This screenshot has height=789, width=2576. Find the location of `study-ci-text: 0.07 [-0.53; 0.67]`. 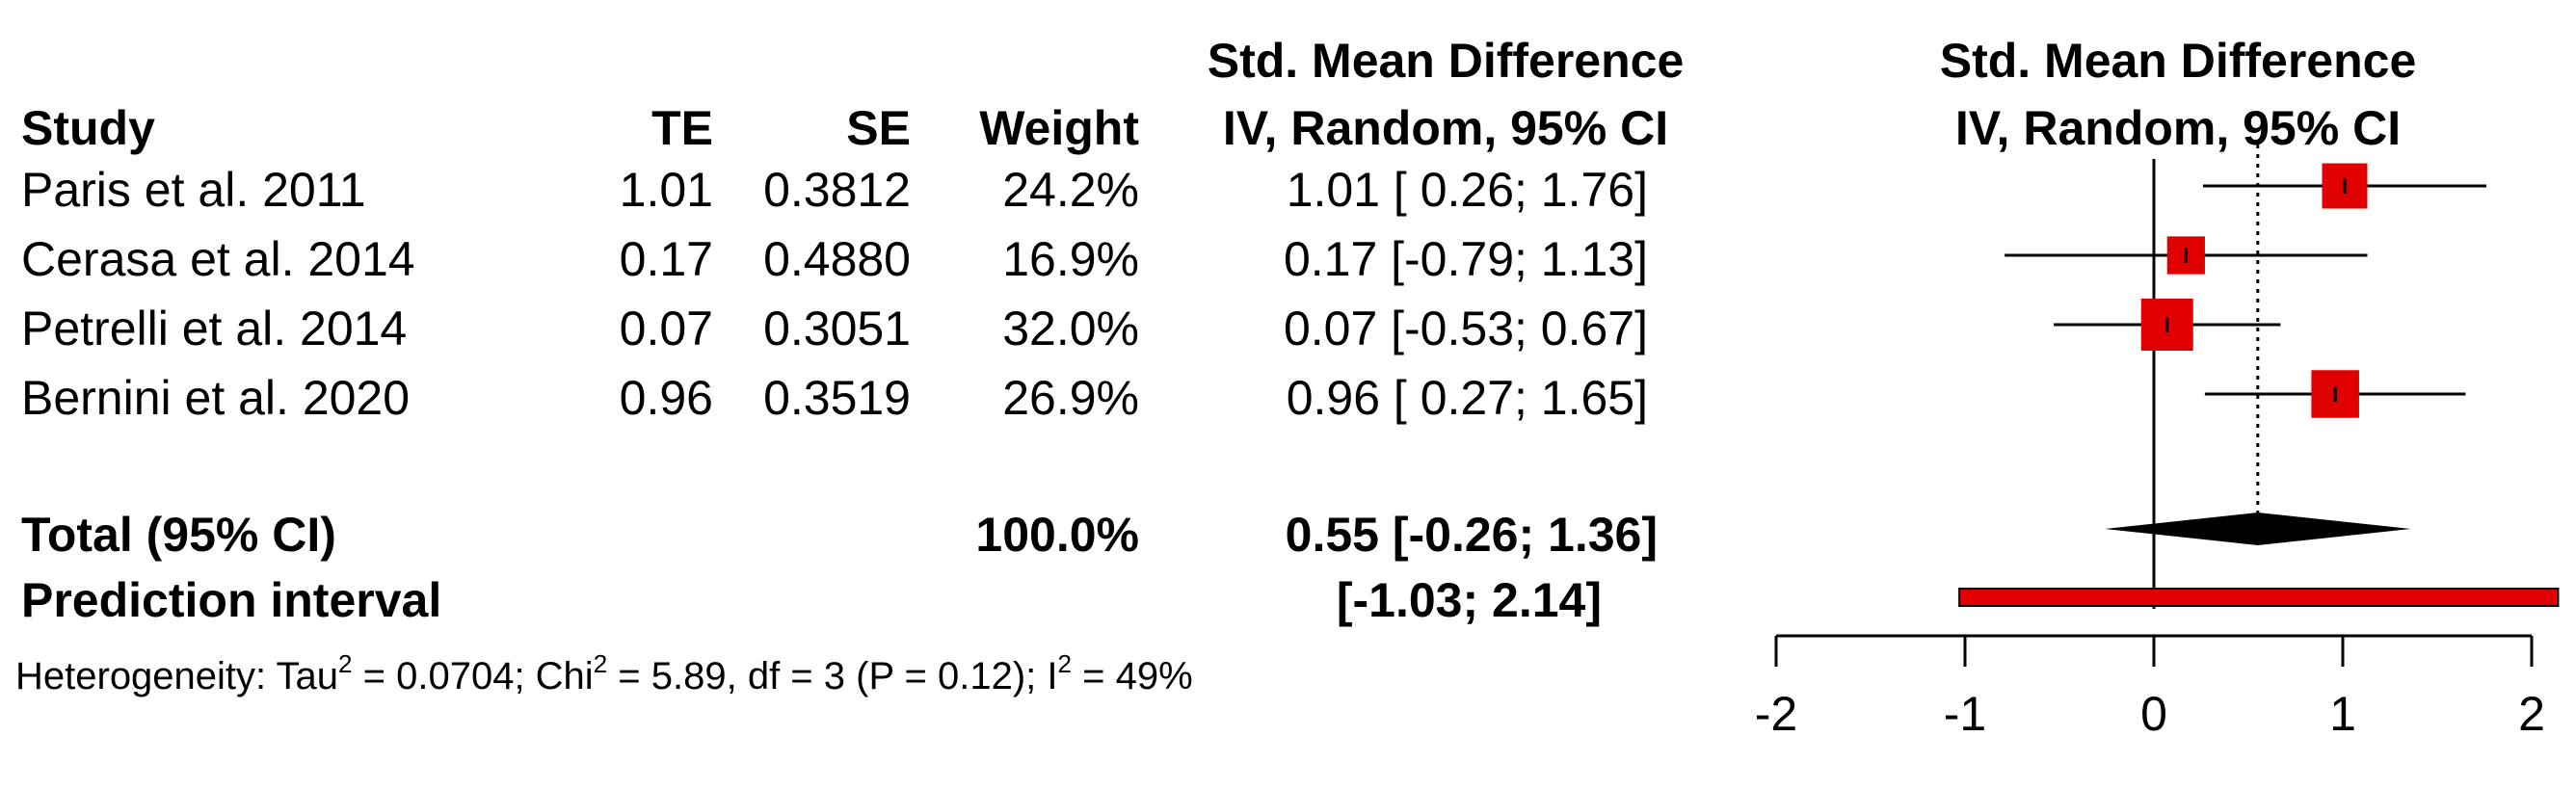

study-ci-text: 0.07 [-0.53; 0.67] is located at coordinates (1465, 329).